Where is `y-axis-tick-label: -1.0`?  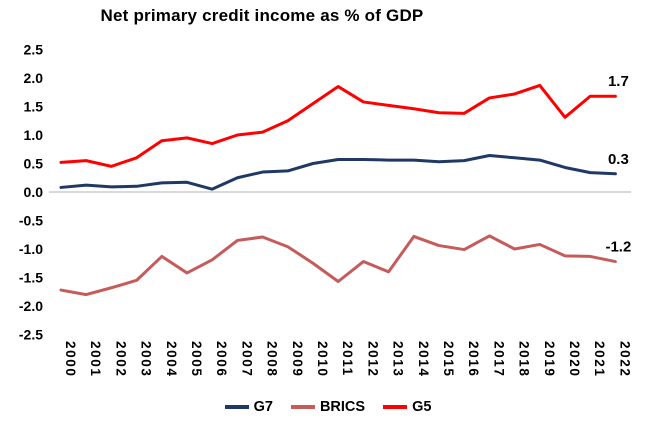 y-axis-tick-label: -1.0 is located at coordinates (31, 249).